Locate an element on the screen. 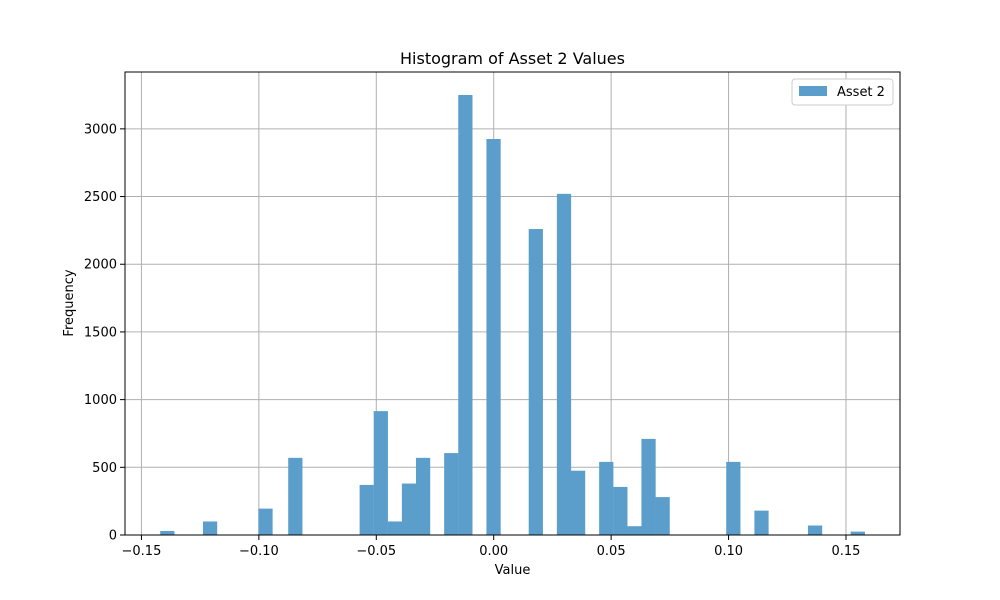 The width and height of the screenshot is (1000, 600). legend-swatch is located at coordinates (813, 91).